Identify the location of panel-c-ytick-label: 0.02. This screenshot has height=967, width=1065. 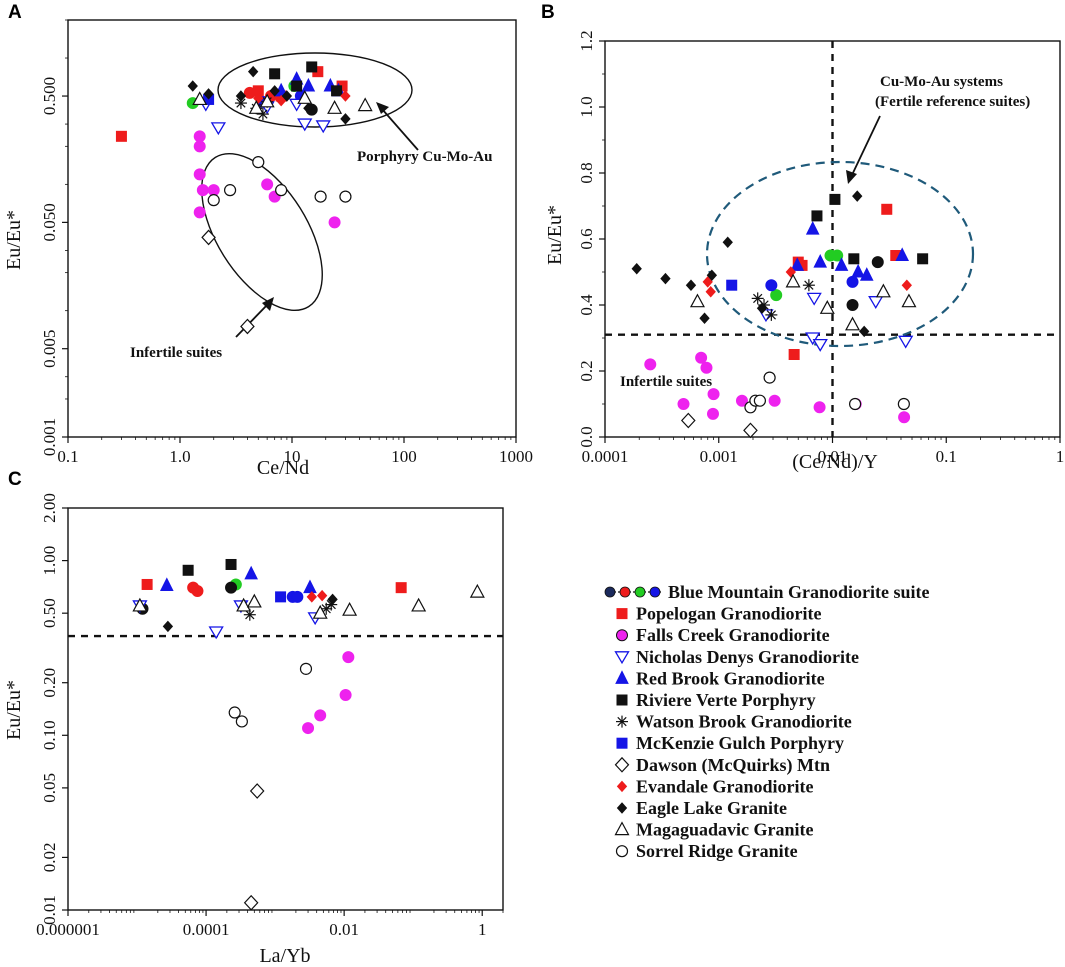
(49, 858).